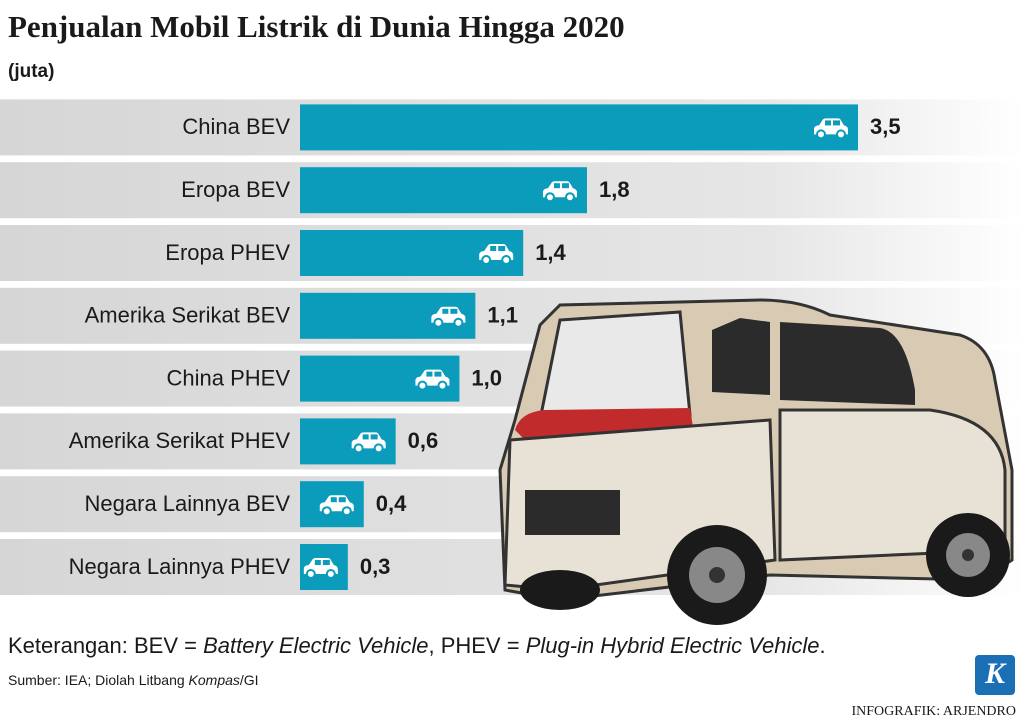  What do you see at coordinates (98, 680) in the screenshot?
I see `source-part: Sumber: IEA; Diolah Litbang` at bounding box center [98, 680].